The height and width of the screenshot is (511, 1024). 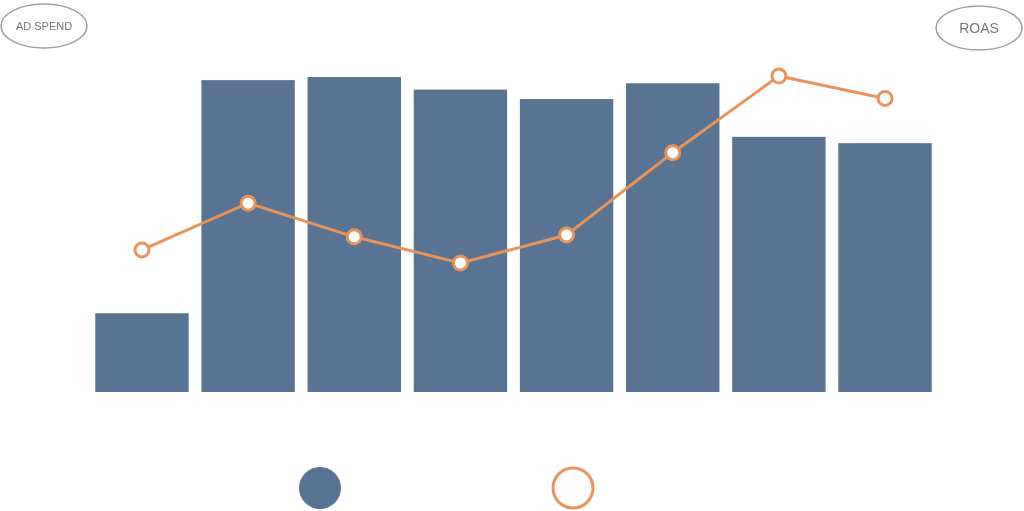 What do you see at coordinates (979, 28) in the screenshot?
I see `y-axis-title: ROAS` at bounding box center [979, 28].